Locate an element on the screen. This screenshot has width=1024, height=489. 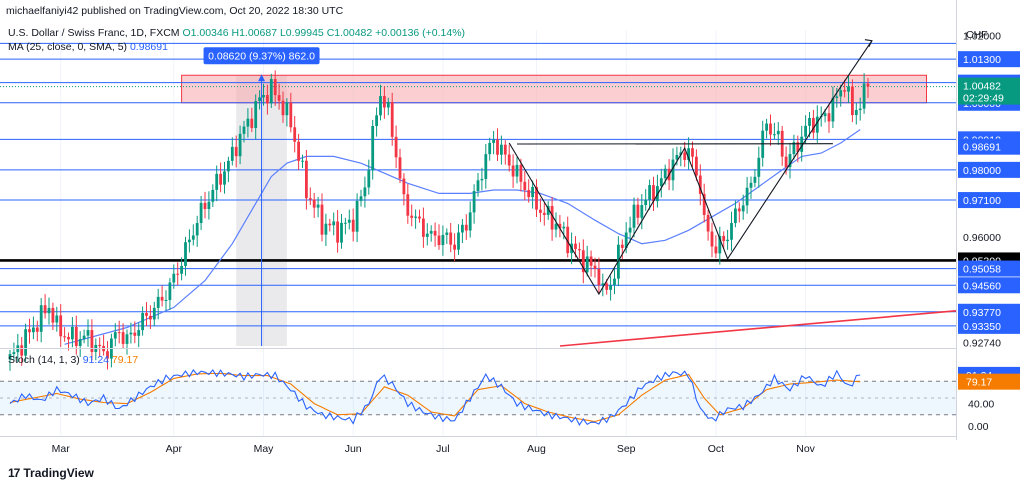
stoch-legend: Stoch (14, 1, 3) 91.24 79.17 is located at coordinates (73, 360).